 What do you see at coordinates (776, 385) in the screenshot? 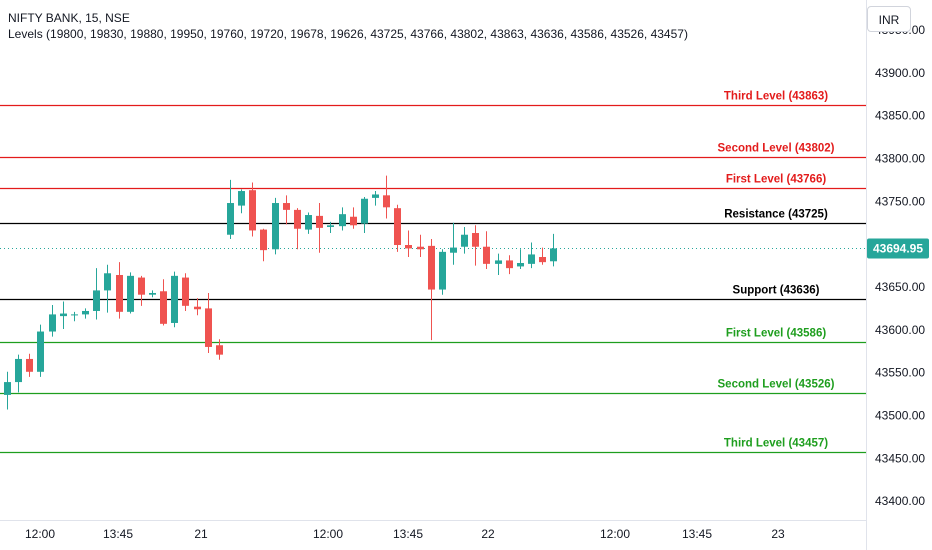
I see `level-label: Second Level (43526)` at bounding box center [776, 385].